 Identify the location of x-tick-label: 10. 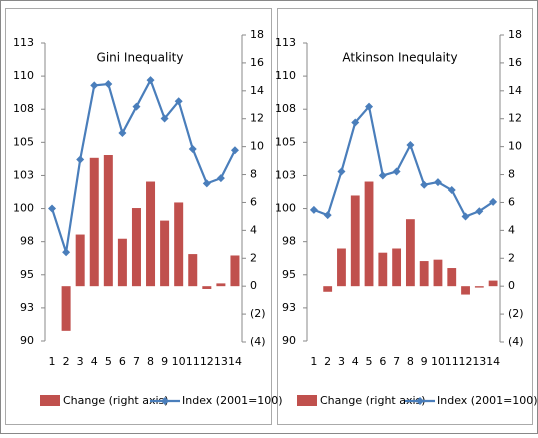
(179, 361).